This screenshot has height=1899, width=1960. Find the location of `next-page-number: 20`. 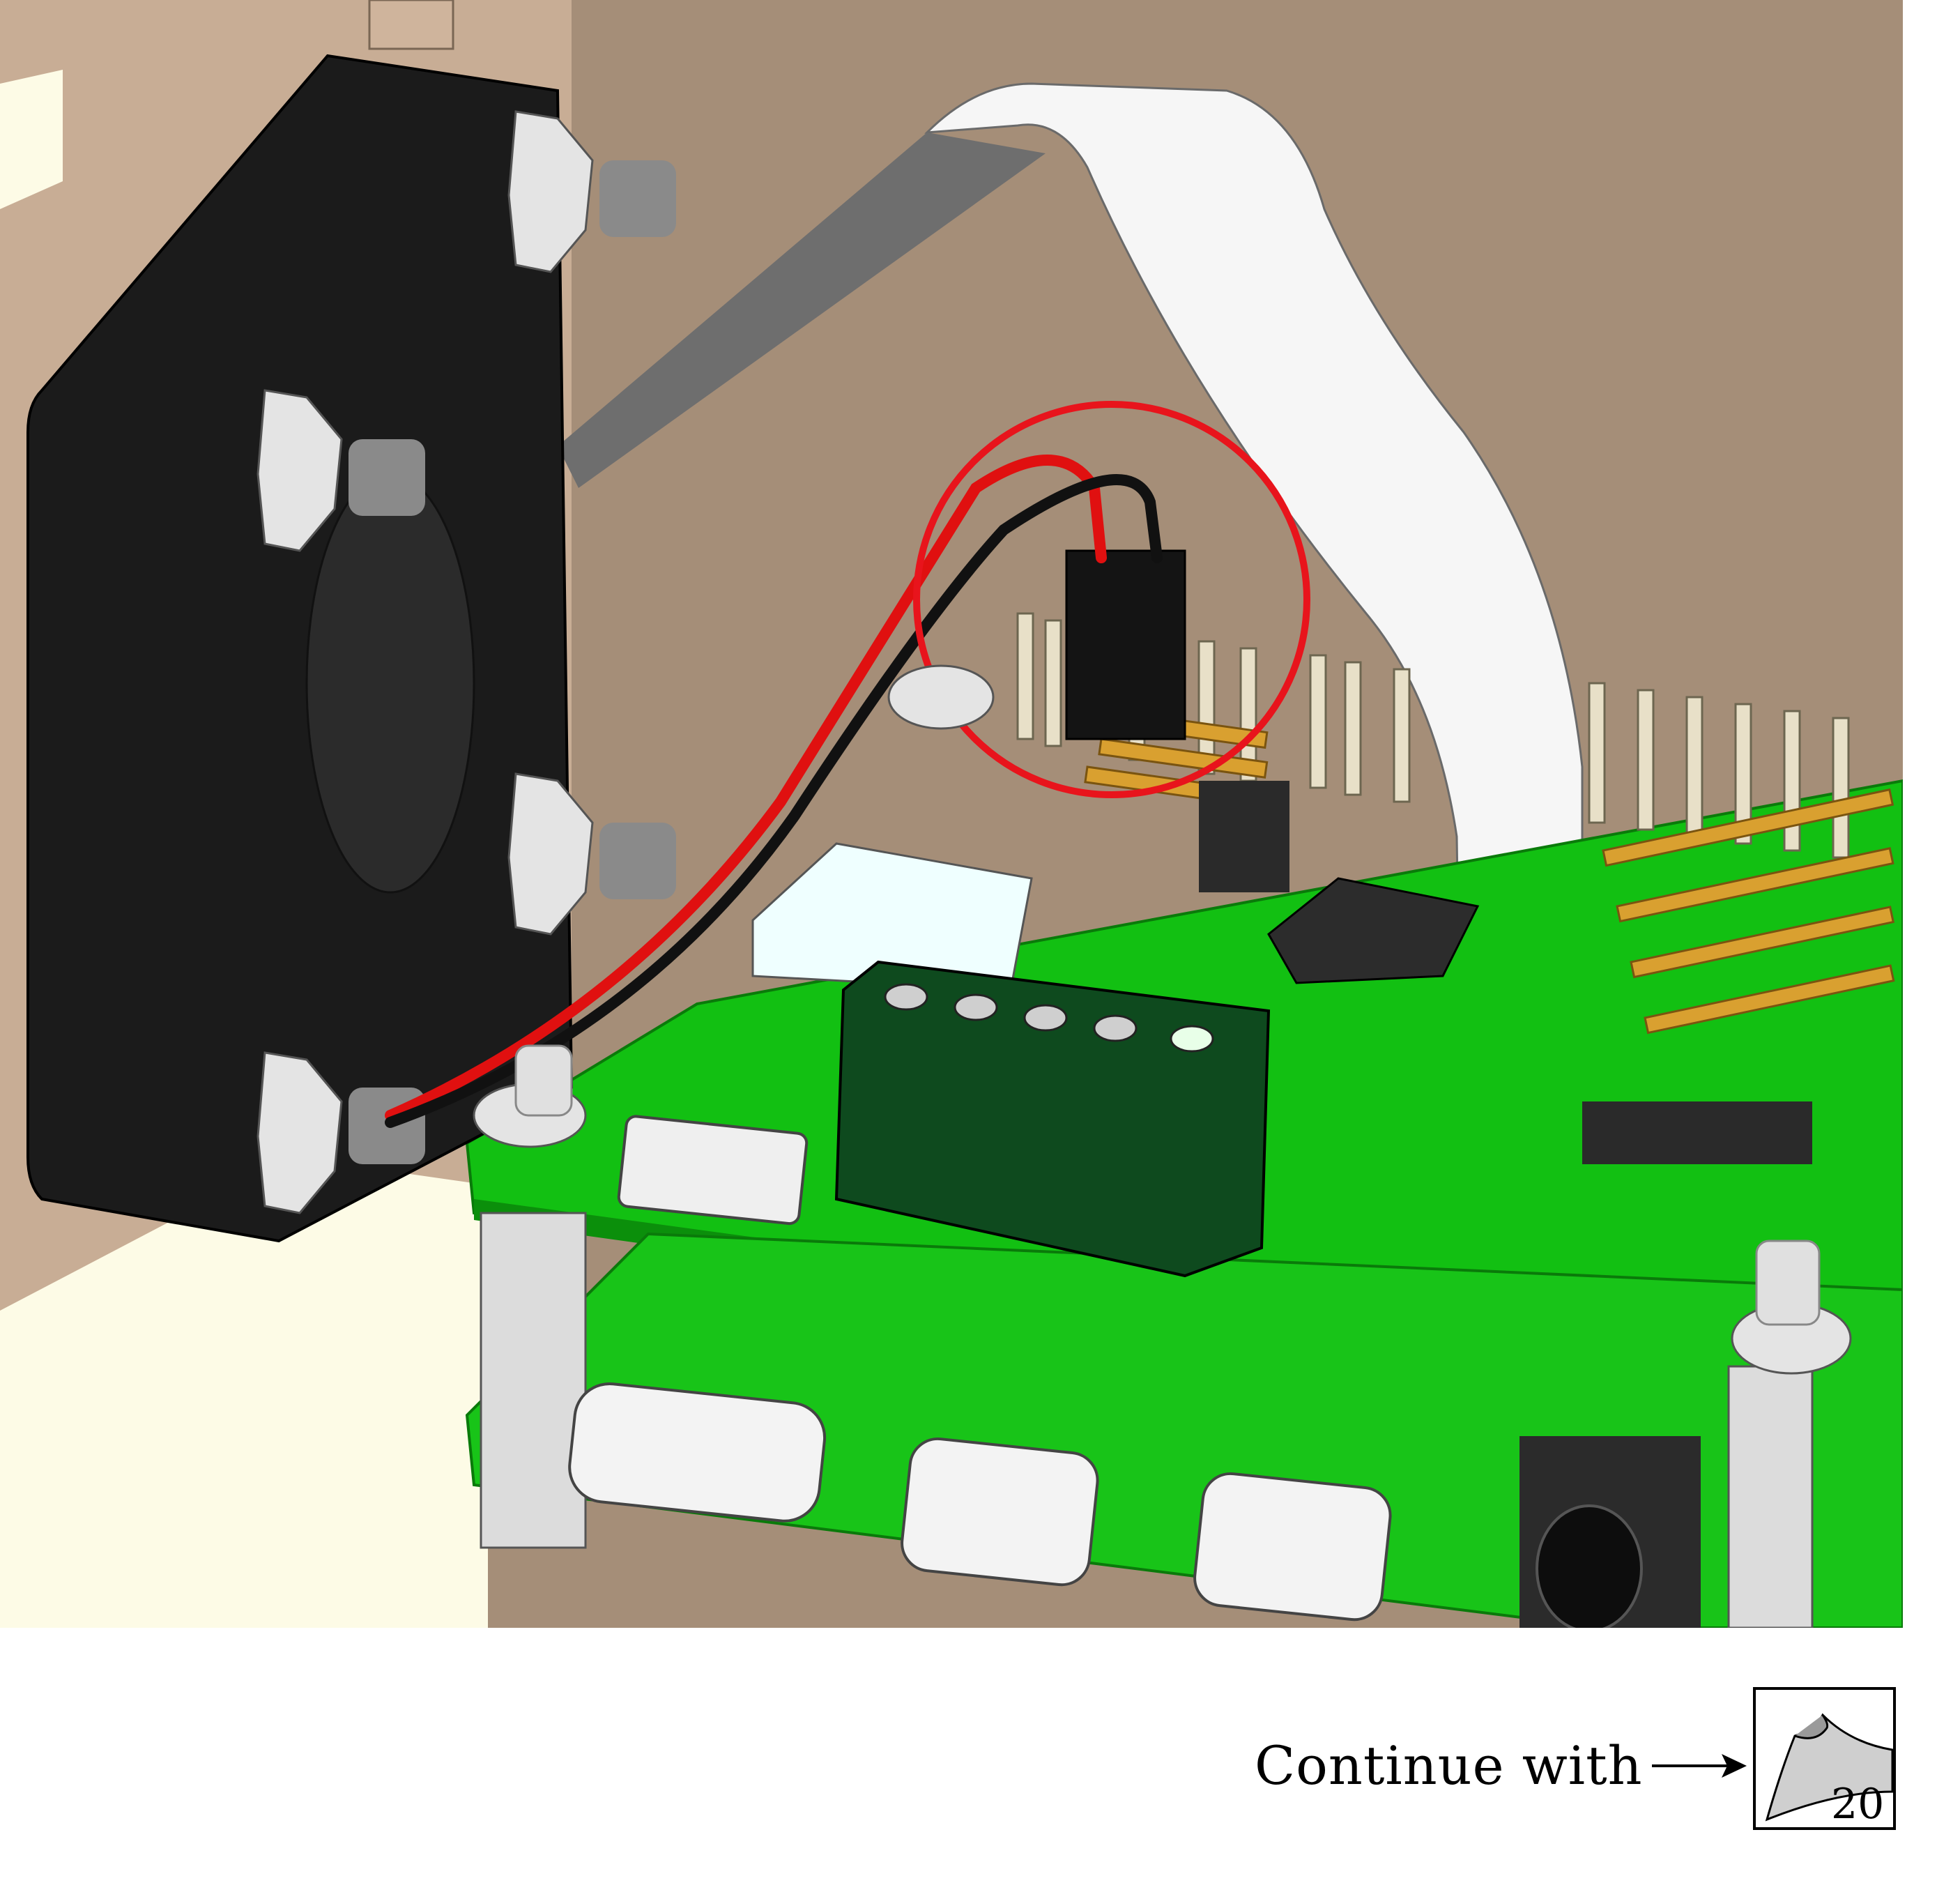

next-page-number: 20 is located at coordinates (1858, 1805).